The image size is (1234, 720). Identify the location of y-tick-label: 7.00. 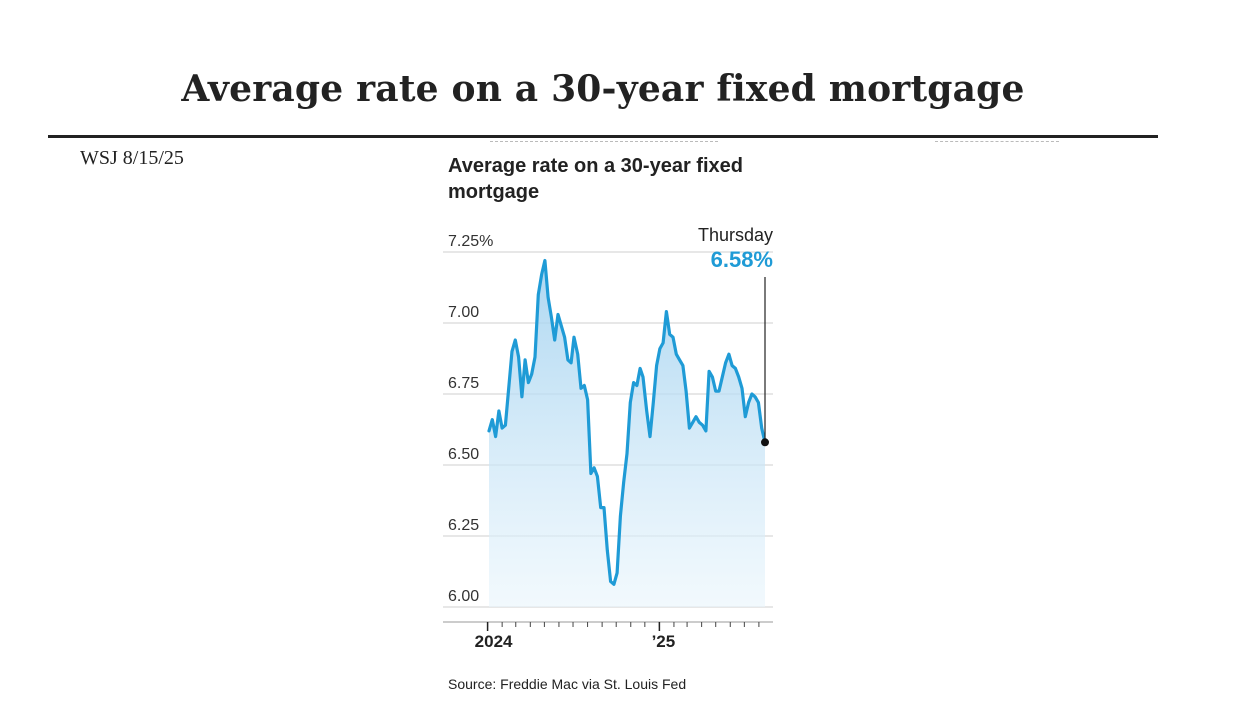
(463, 312).